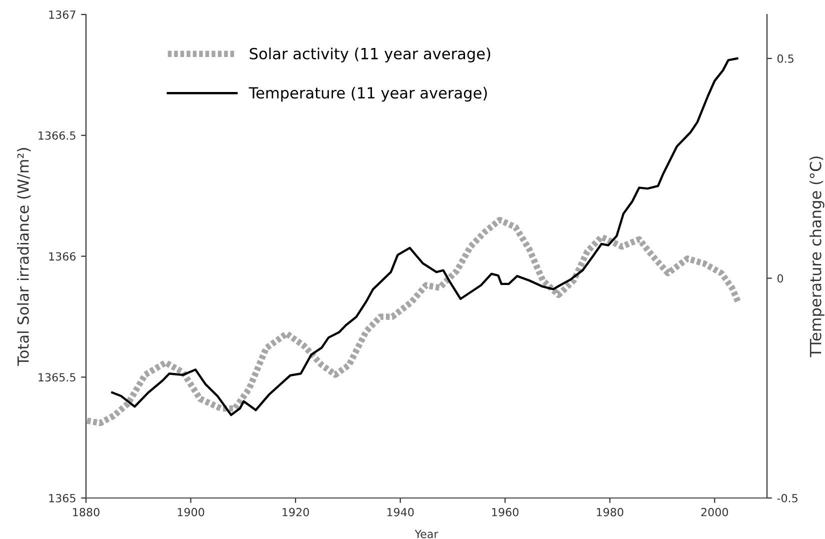 The image size is (825, 539). Describe the element at coordinates (295, 512) in the screenshot. I see `x-tick-label: 1920` at that location.